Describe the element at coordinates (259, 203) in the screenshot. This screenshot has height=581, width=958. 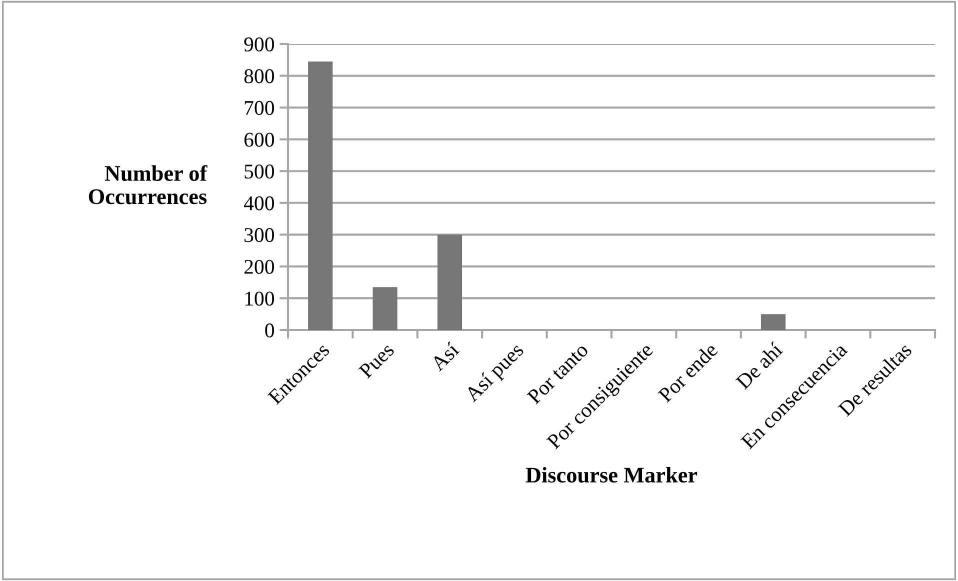
I see `y-tick-label: 400` at that location.